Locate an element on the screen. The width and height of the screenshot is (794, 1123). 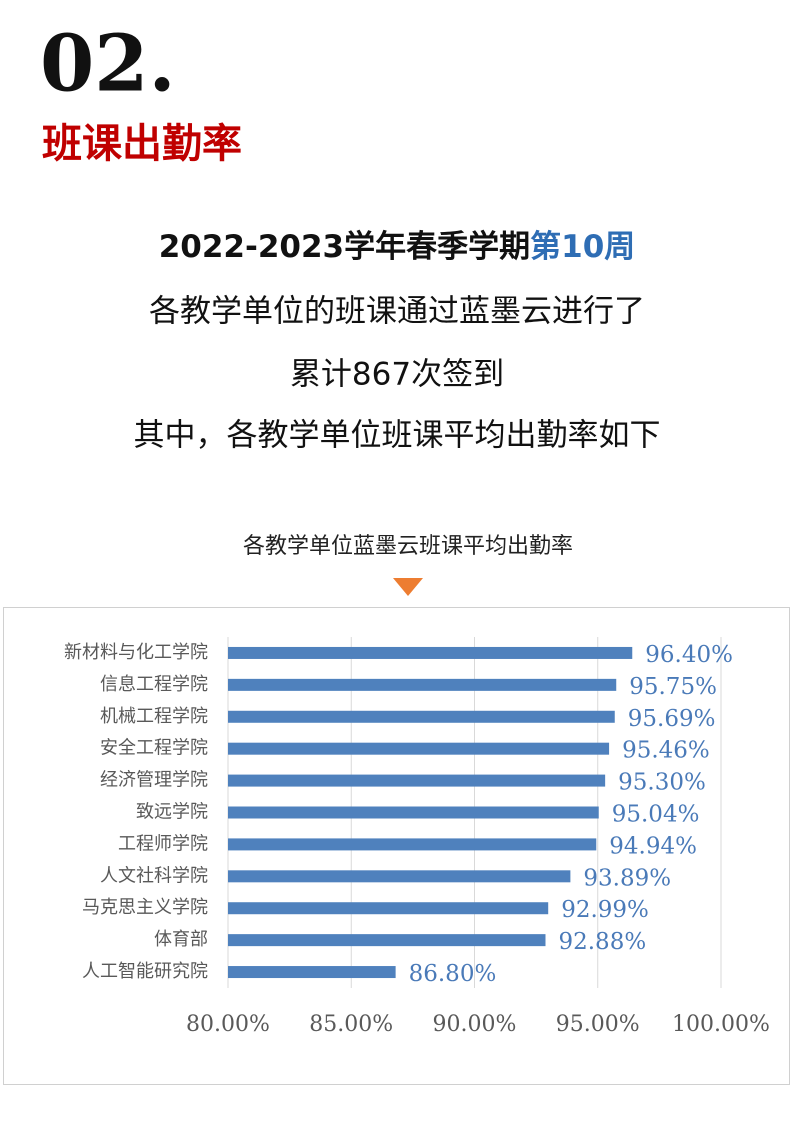
section-title: 班课出勤率 is located at coordinates (142, 144).